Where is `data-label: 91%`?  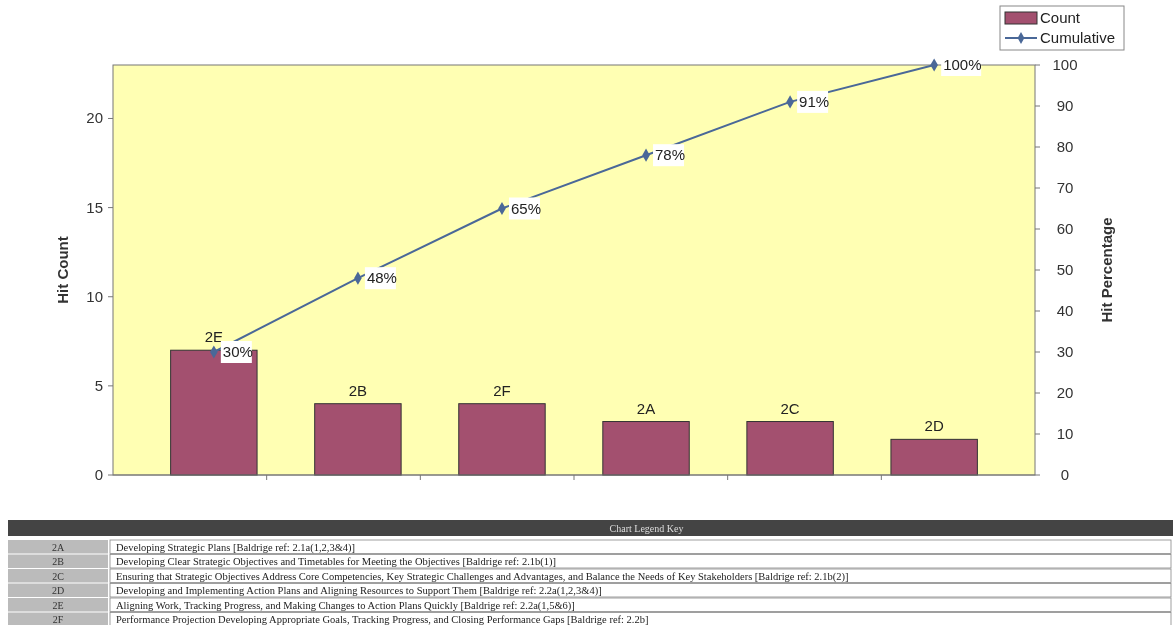 data-label: 91% is located at coordinates (814, 101).